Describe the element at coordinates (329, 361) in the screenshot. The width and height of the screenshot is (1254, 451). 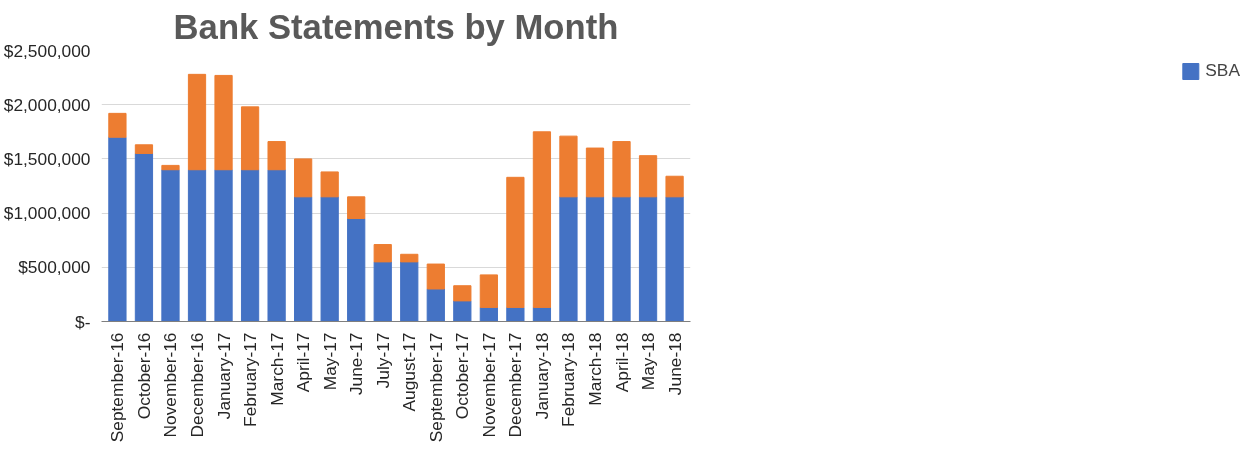
I see `x-tick-label: May-17` at that location.